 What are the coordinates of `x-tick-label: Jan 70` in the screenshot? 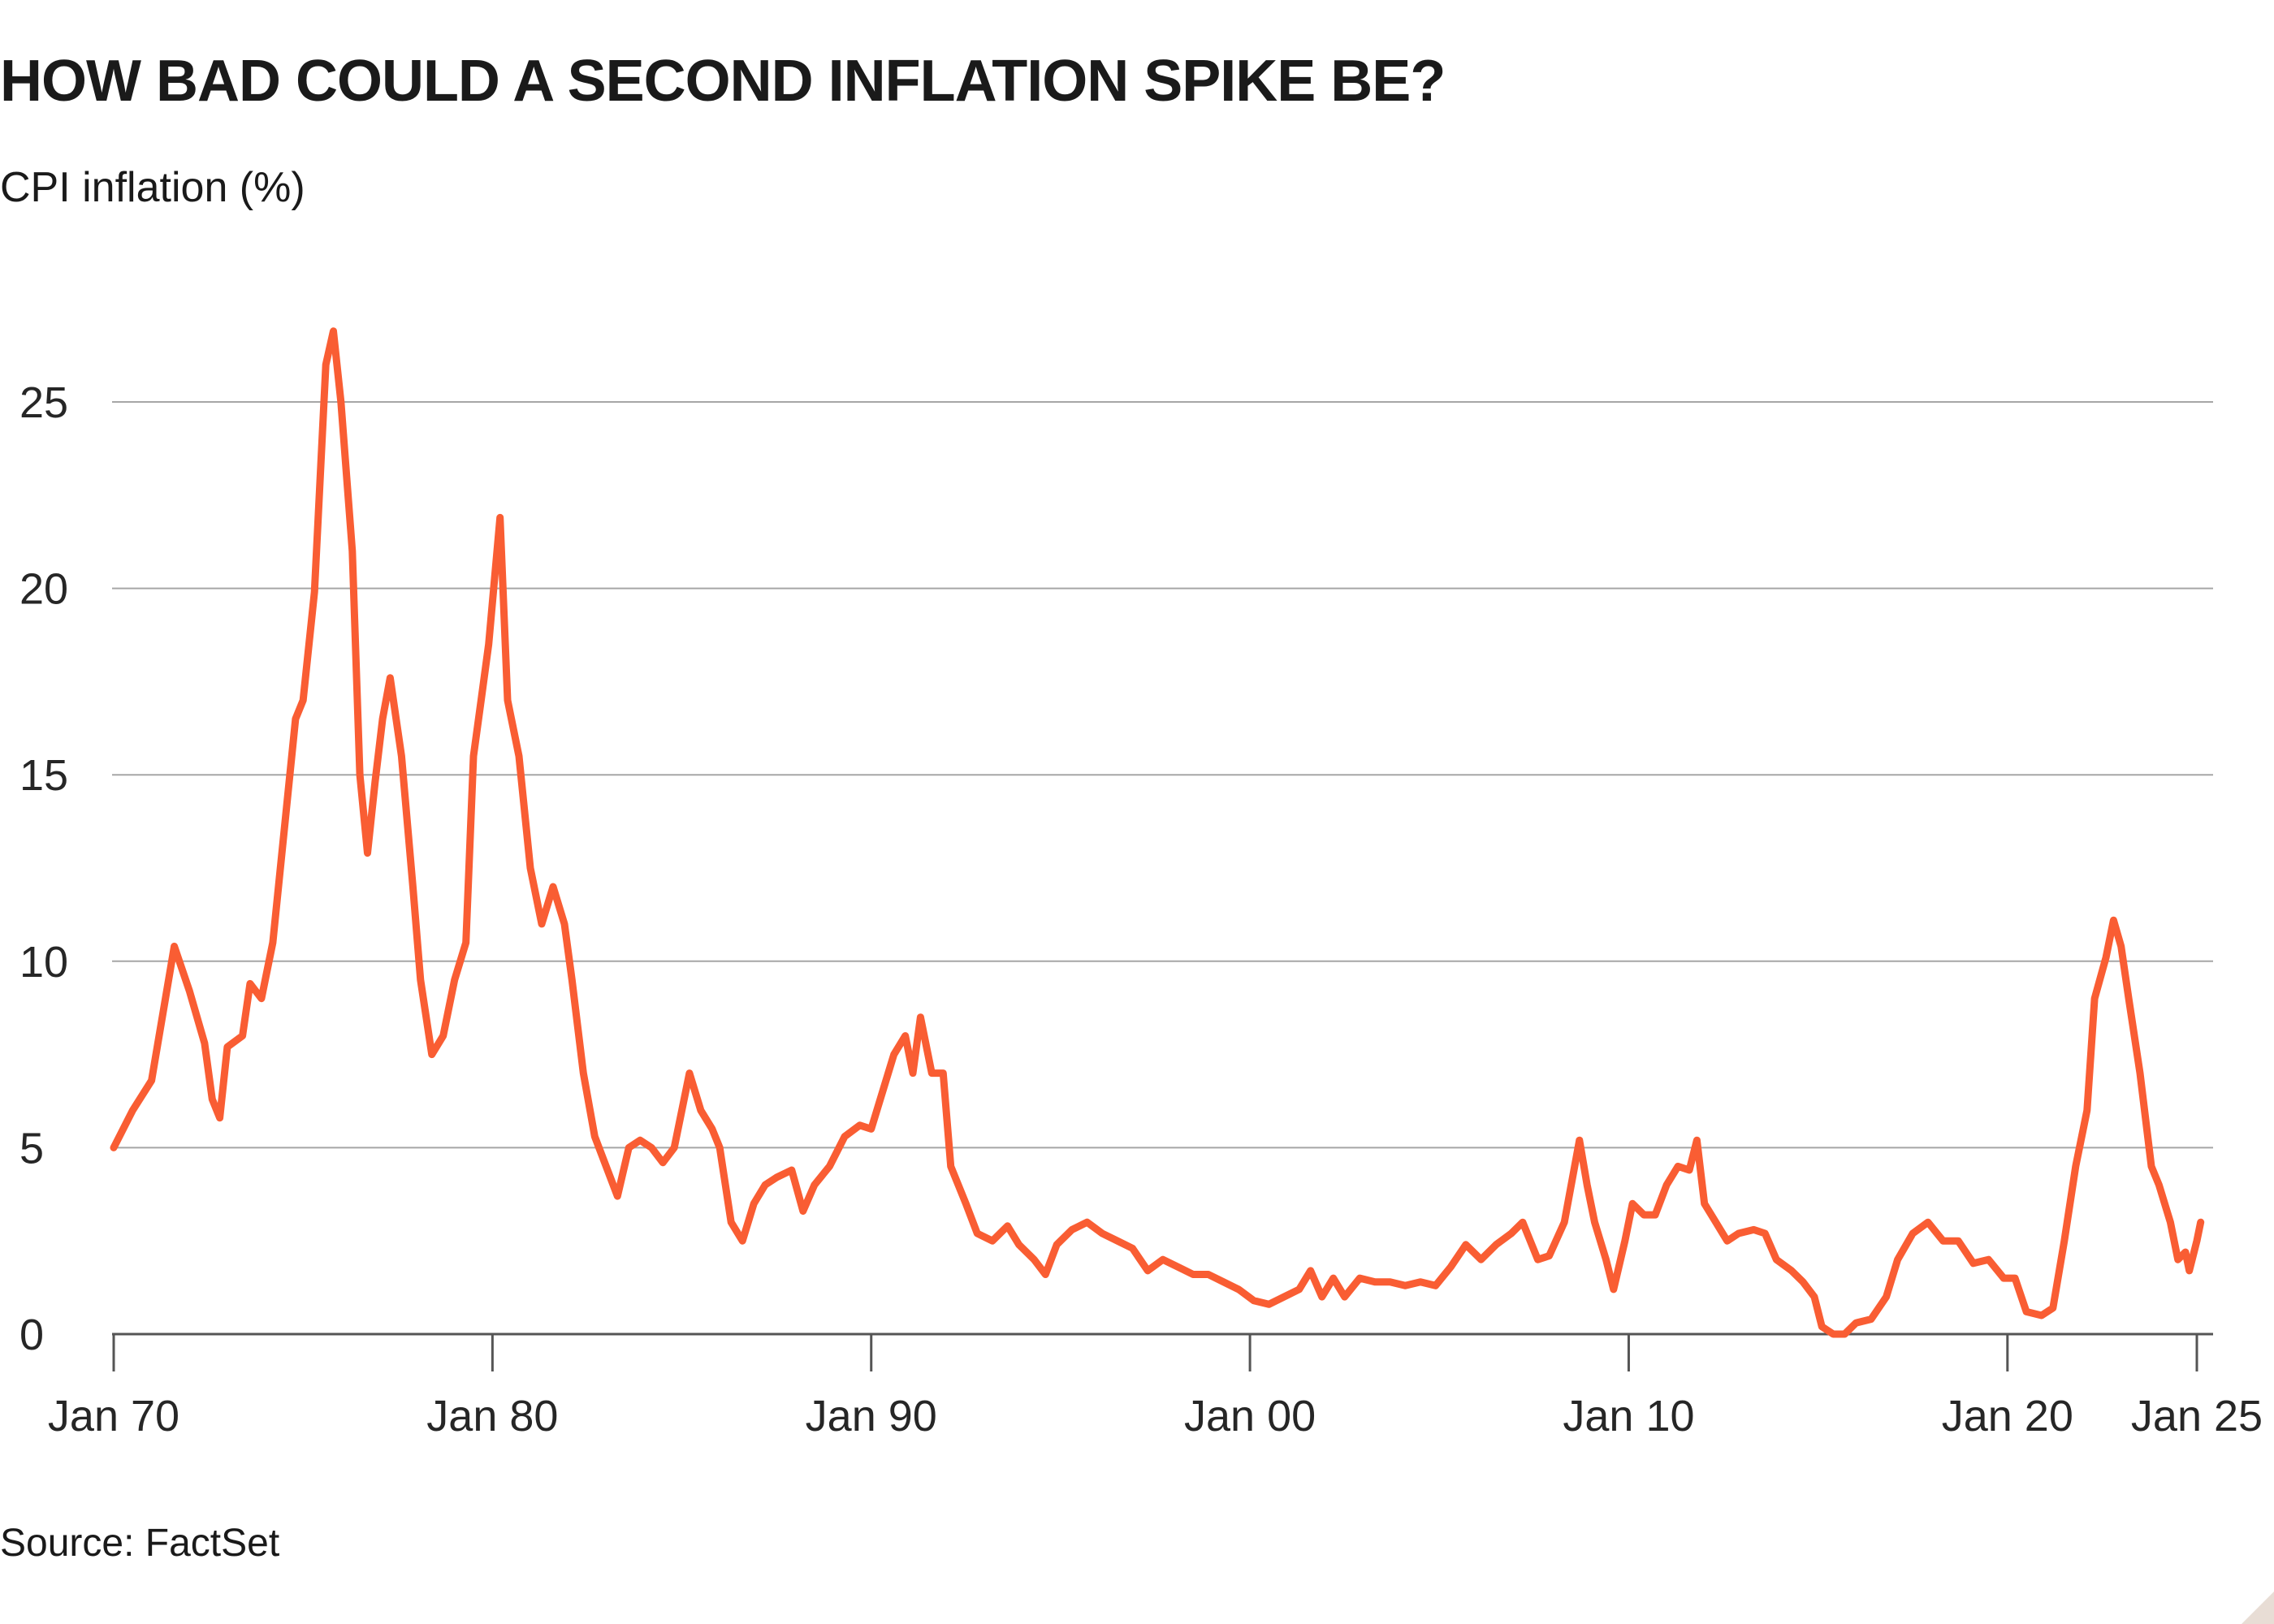 It's located at (114, 1416).